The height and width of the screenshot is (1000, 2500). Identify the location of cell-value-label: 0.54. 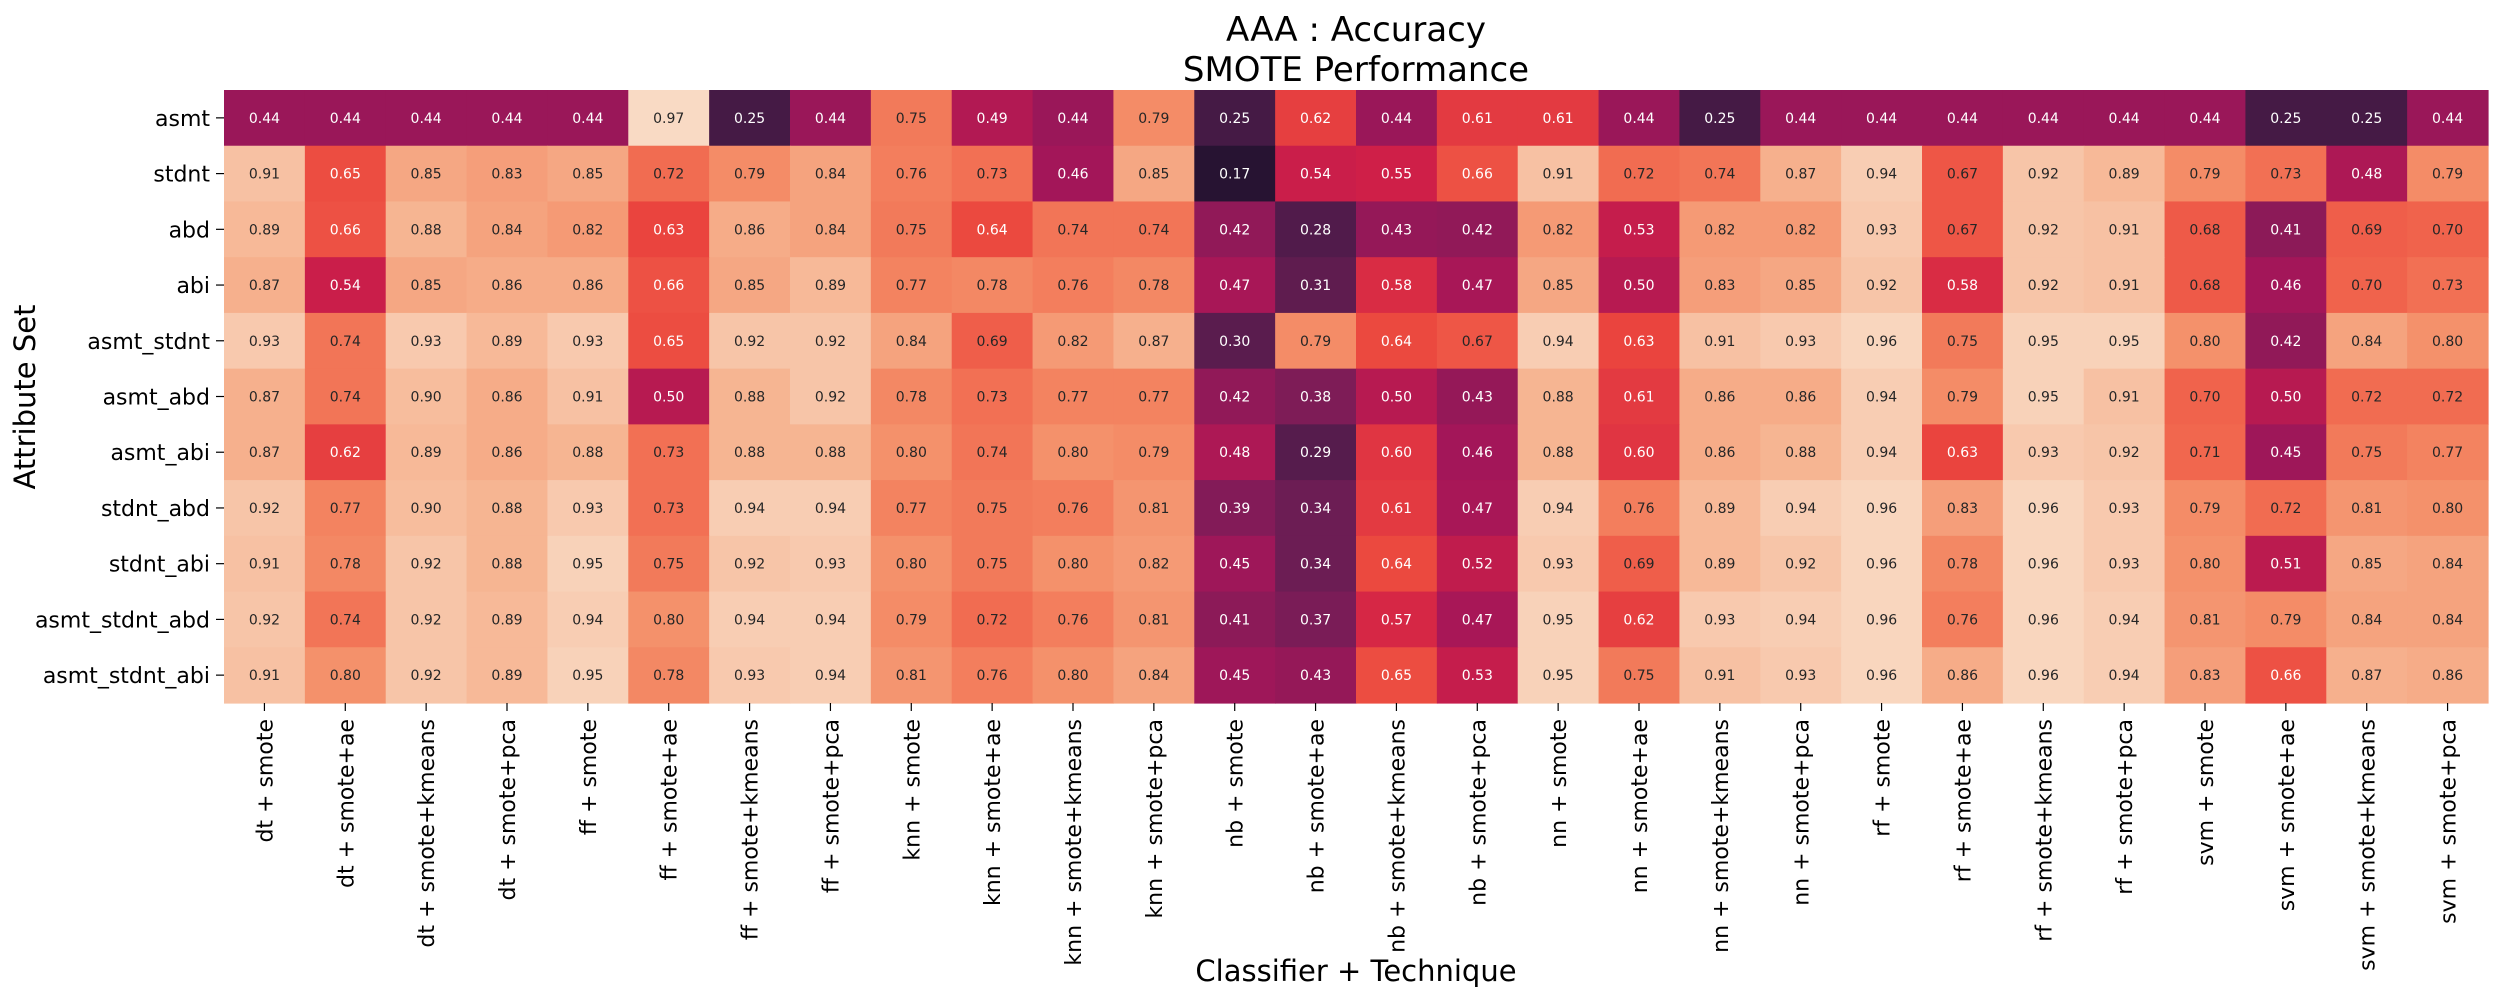
(345, 286).